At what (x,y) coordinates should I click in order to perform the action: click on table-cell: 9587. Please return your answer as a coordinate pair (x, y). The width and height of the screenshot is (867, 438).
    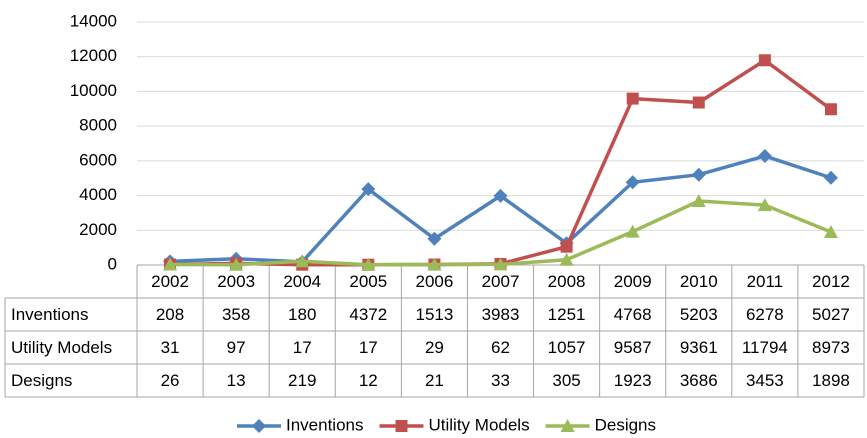
    Looking at the image, I should click on (633, 347).